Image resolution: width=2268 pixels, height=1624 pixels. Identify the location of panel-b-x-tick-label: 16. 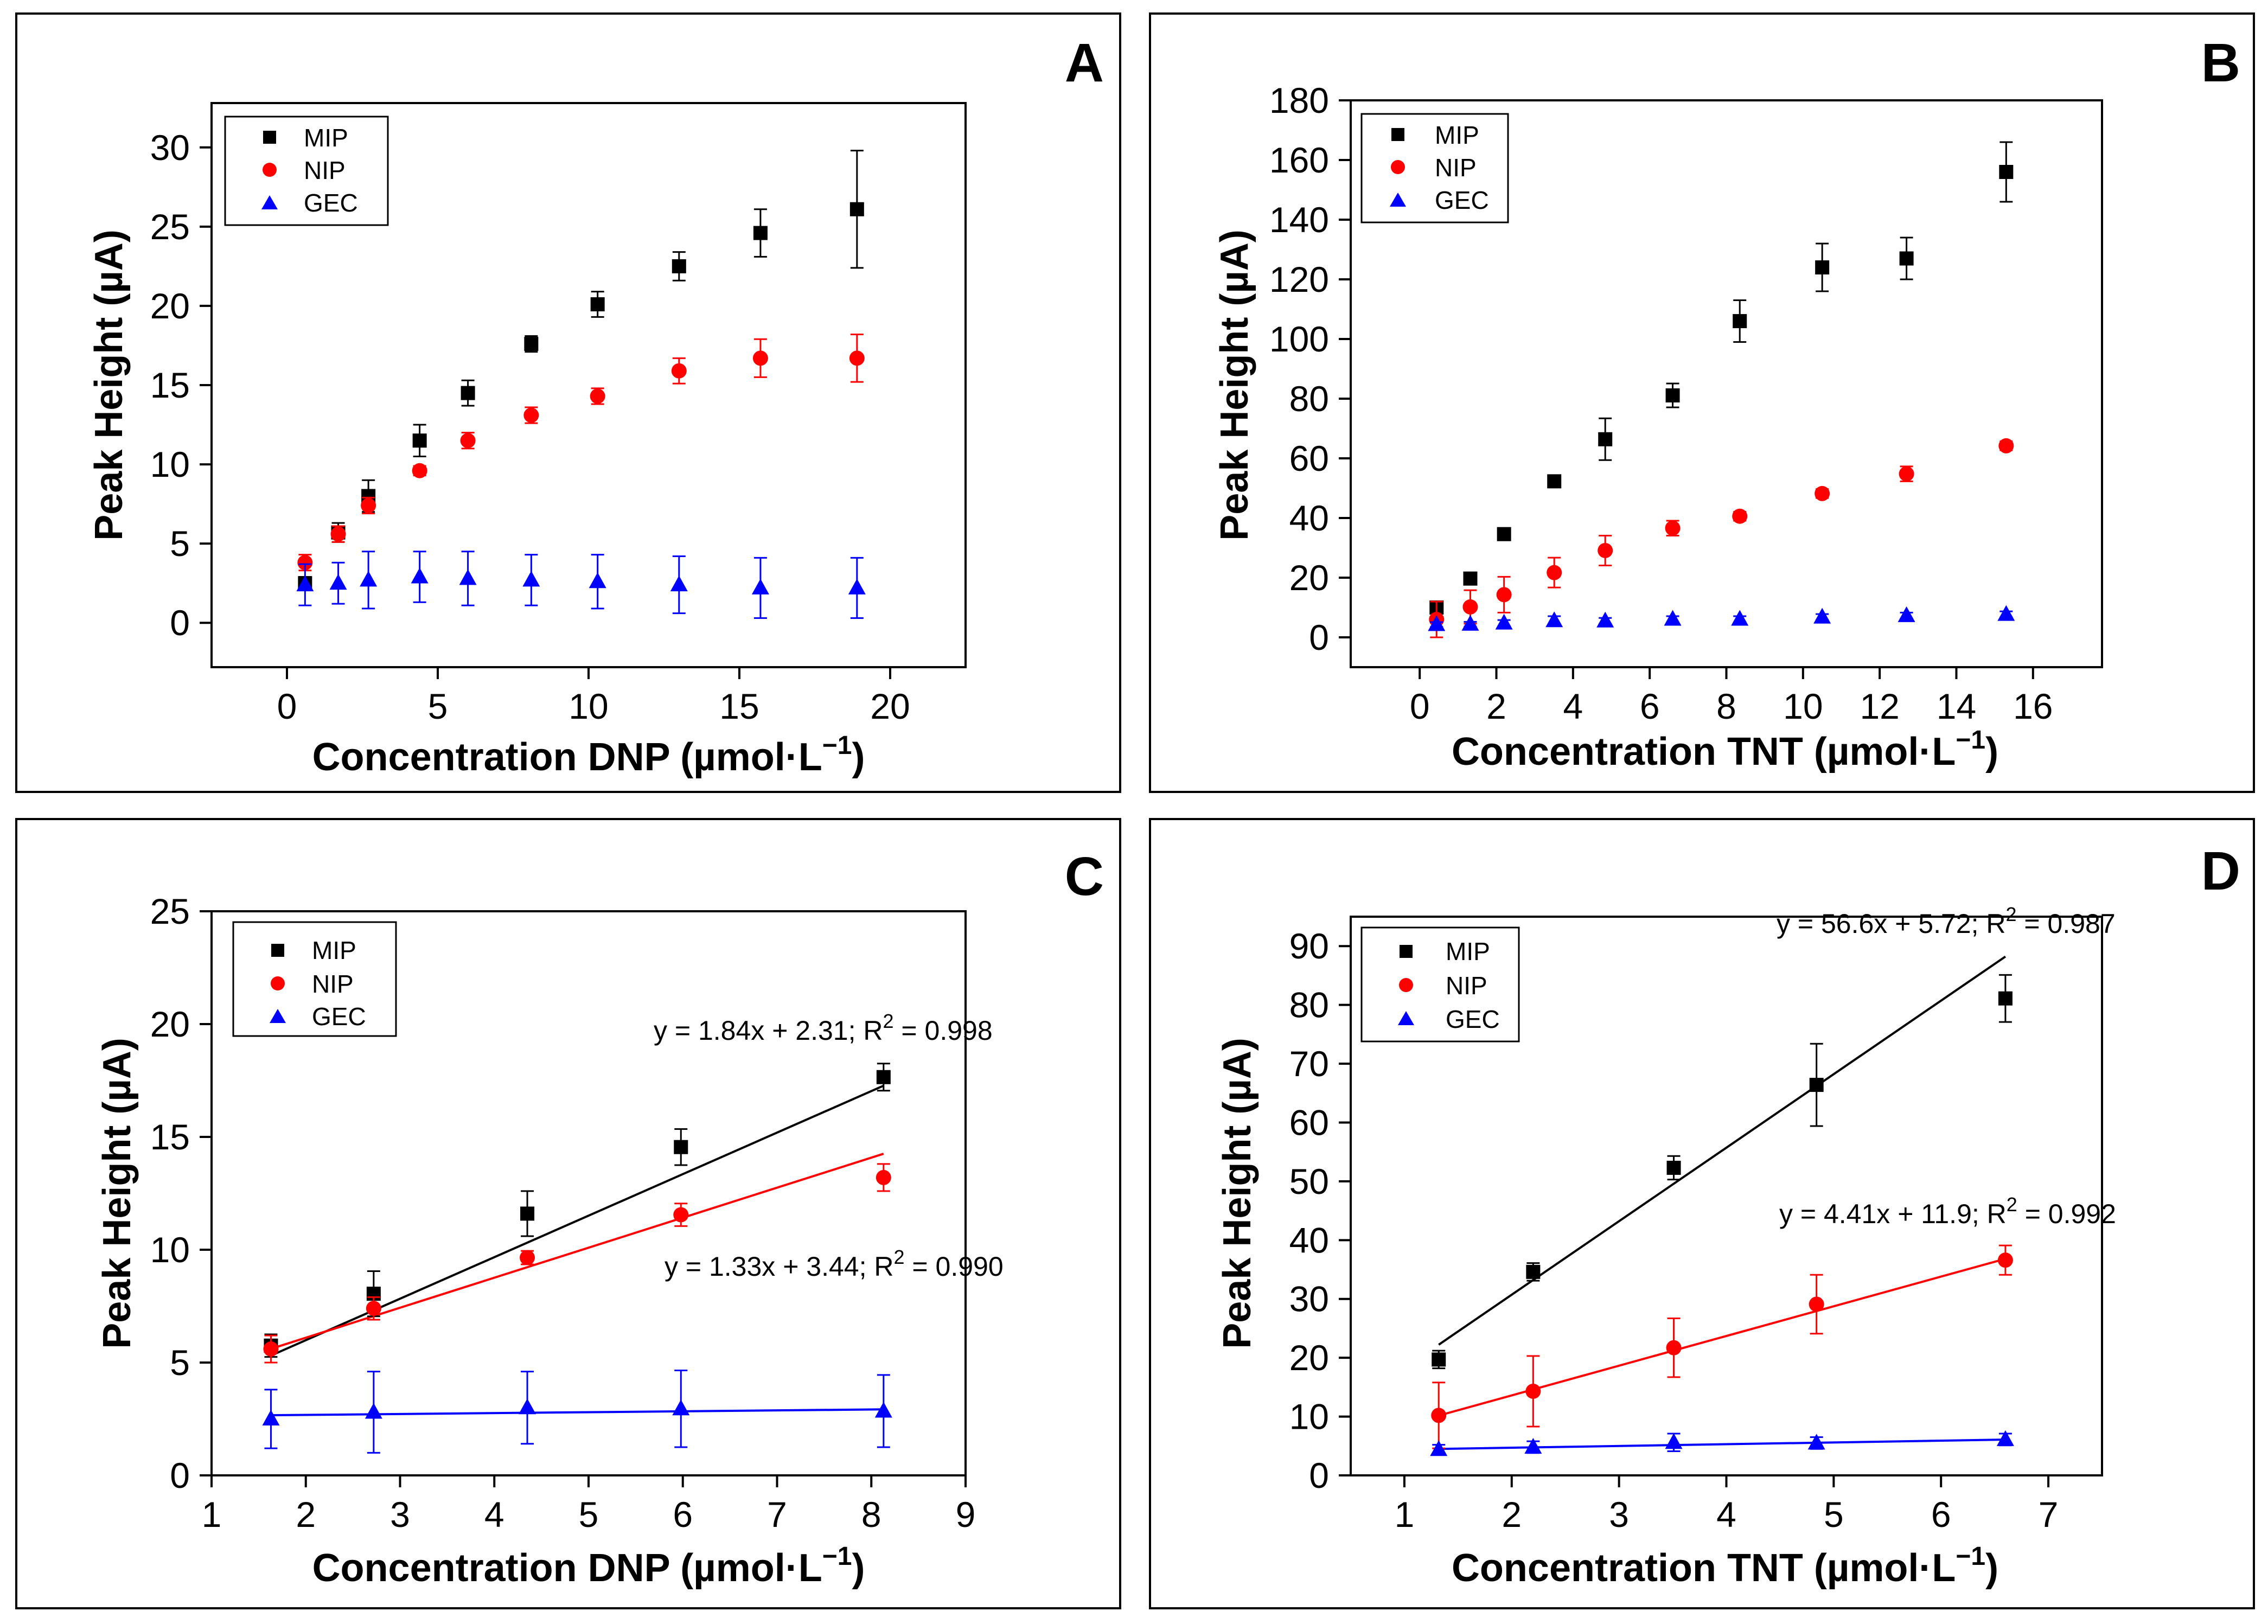
(2033, 706).